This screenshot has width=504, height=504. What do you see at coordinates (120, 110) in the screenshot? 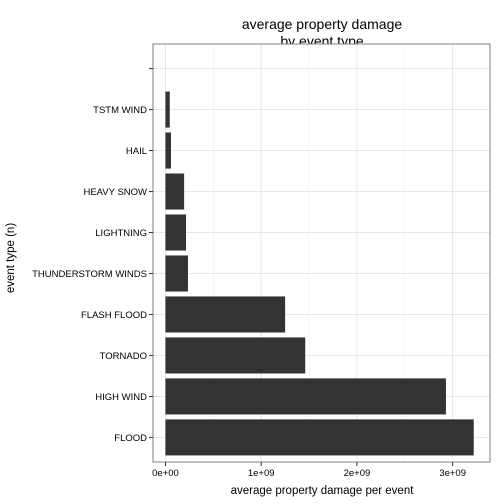
I see `y-tick-label: TSTM WIND` at bounding box center [120, 110].